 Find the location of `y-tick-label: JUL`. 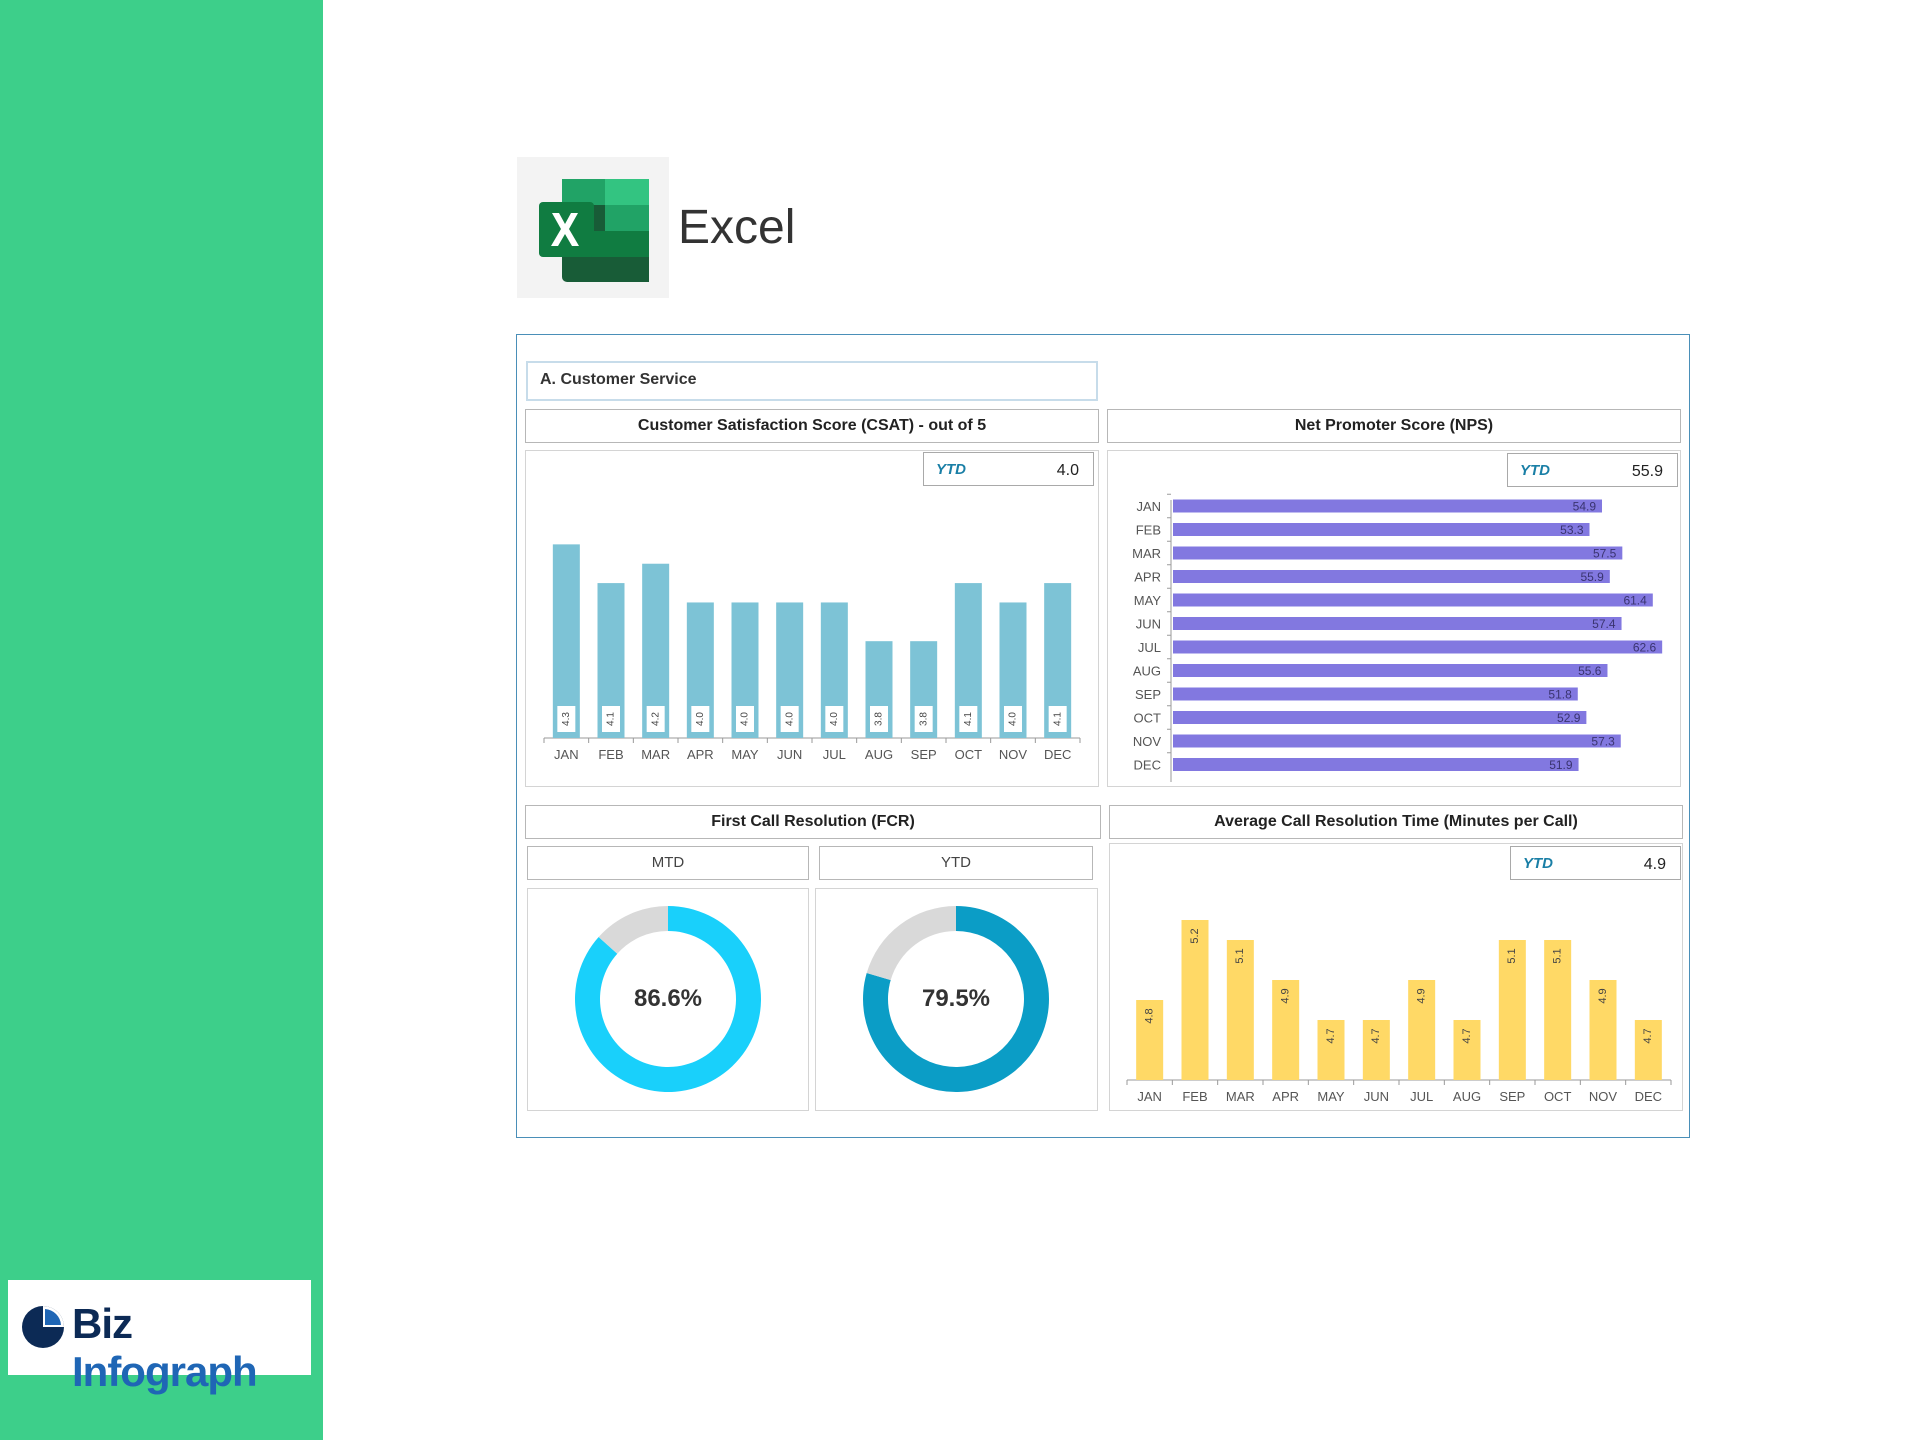

y-tick-label: JUL is located at coordinates (1149, 647).